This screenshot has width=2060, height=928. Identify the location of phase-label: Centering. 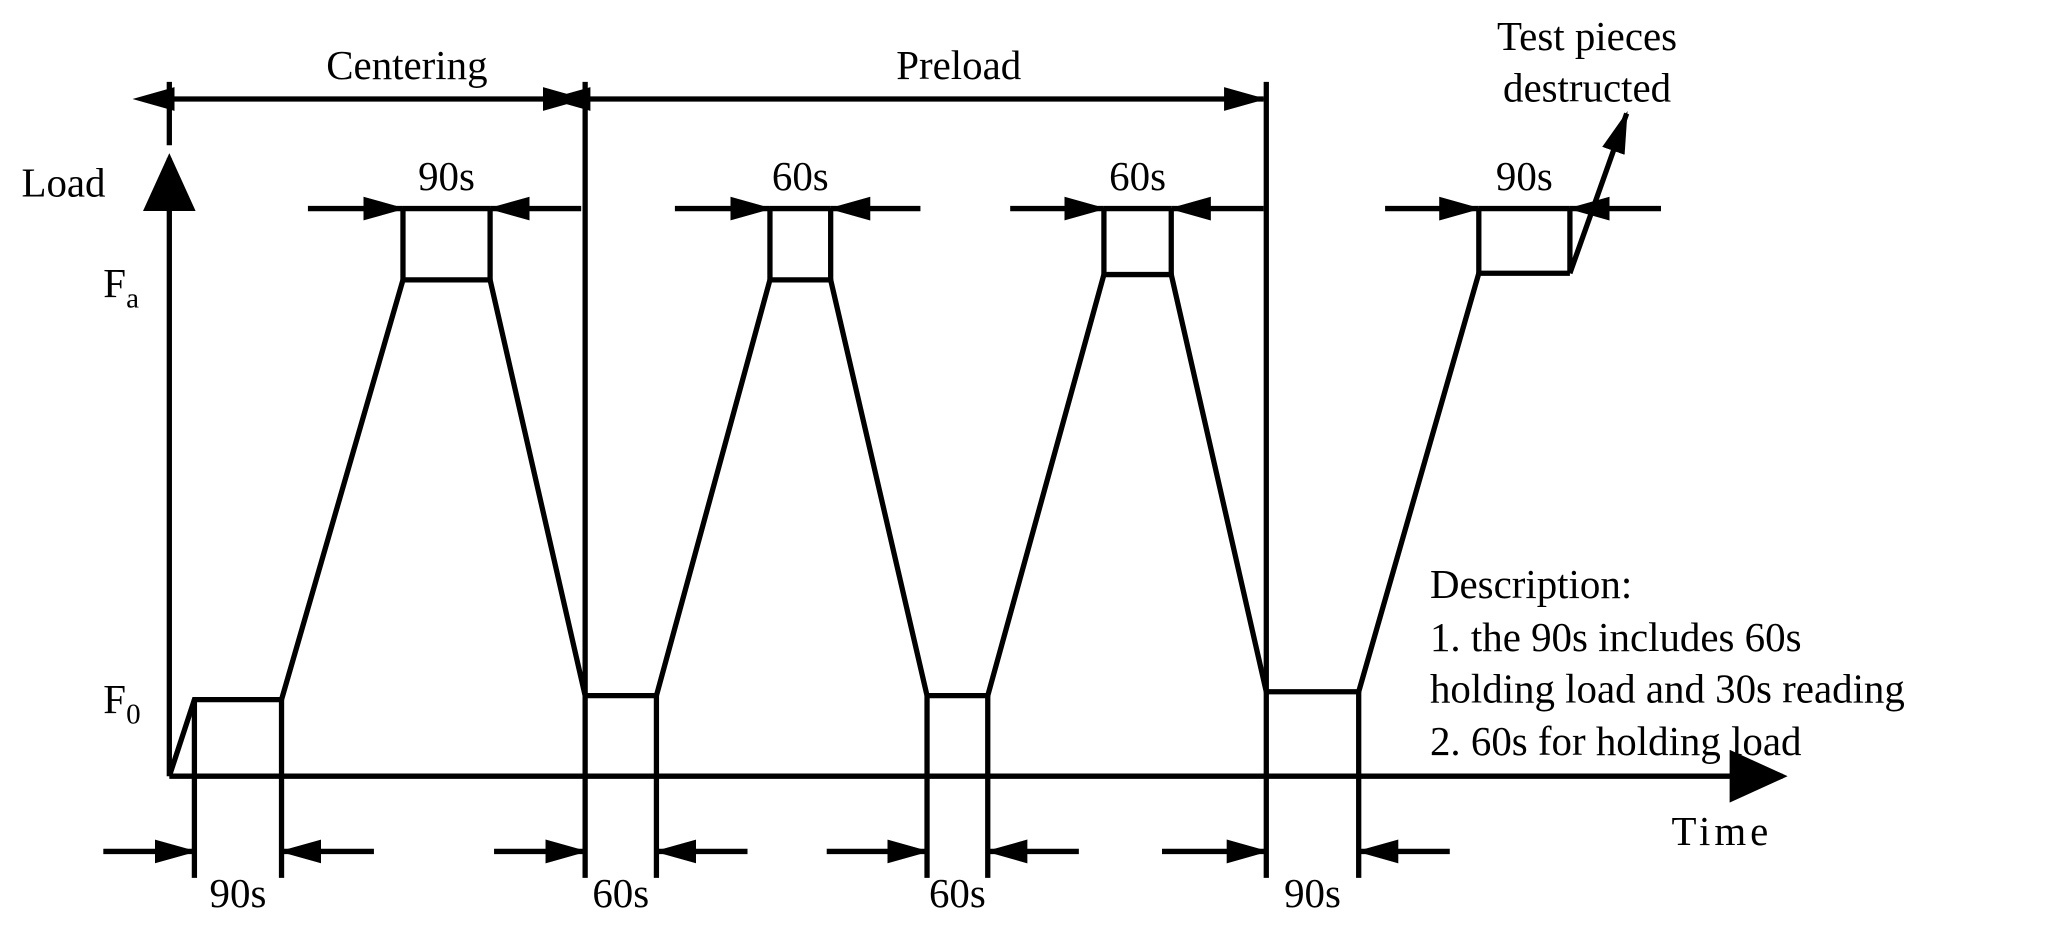
(406, 65).